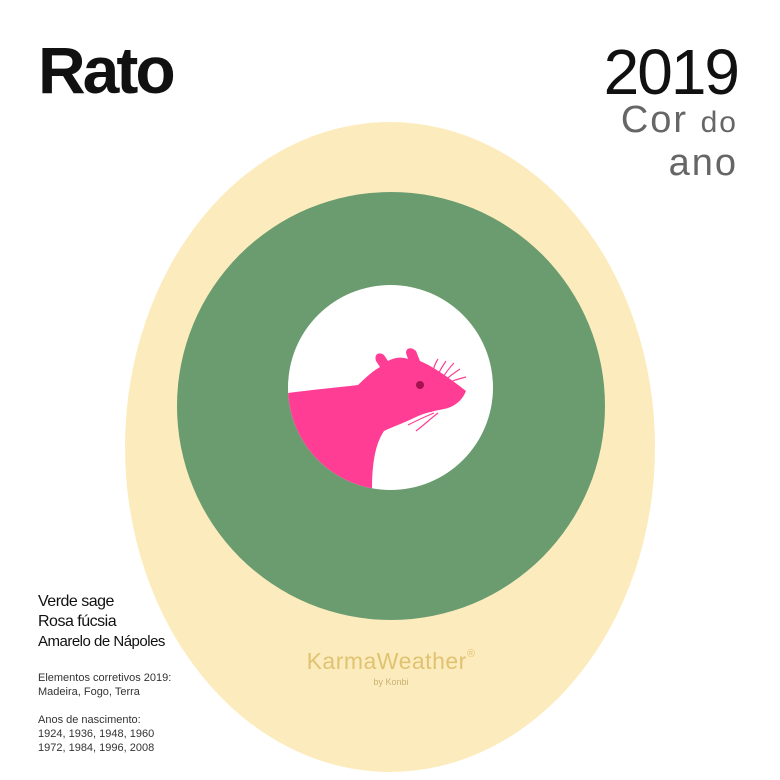 The image size is (780, 780). Describe the element at coordinates (703, 163) in the screenshot. I see `subtitle-word-3: ano` at that location.